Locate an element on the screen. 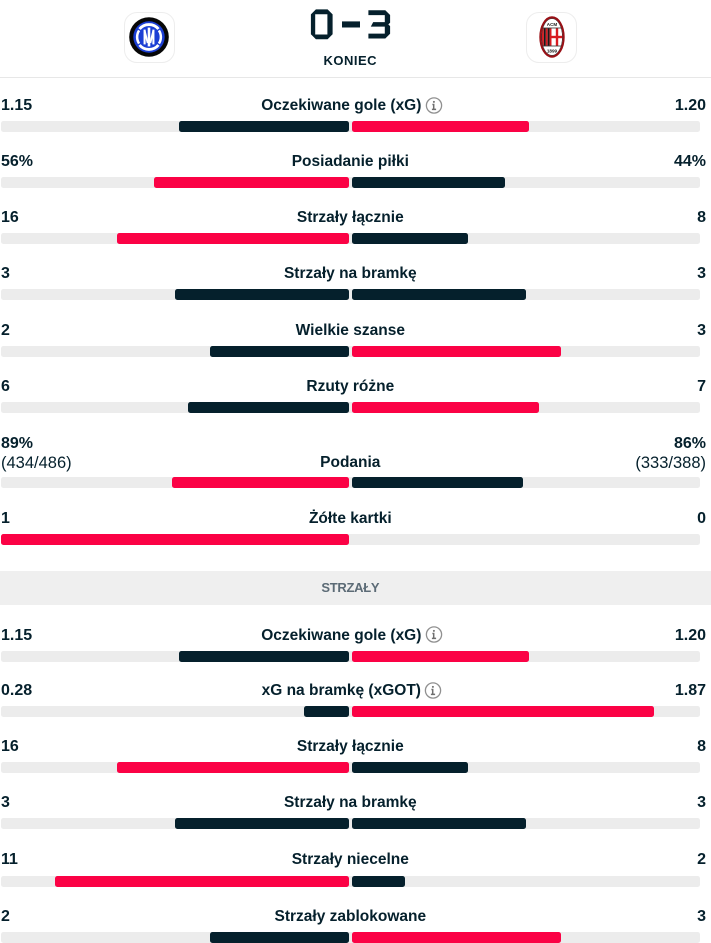  svg-text: 1899 is located at coordinates (551, 51).